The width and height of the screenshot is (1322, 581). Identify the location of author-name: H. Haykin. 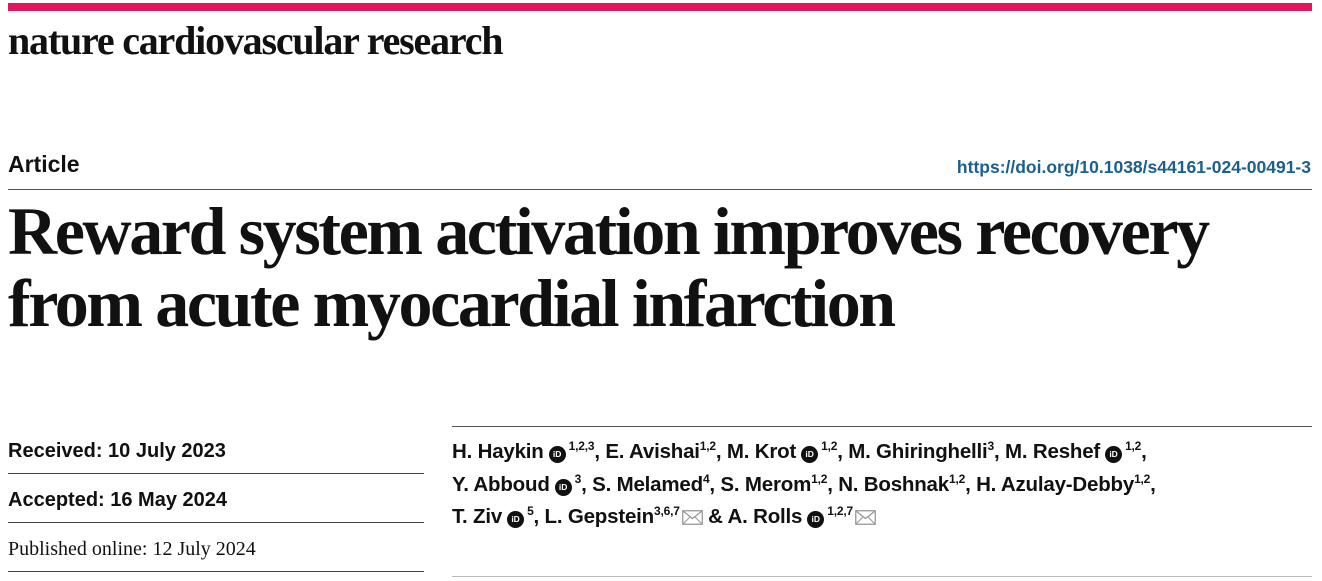
(498, 451).